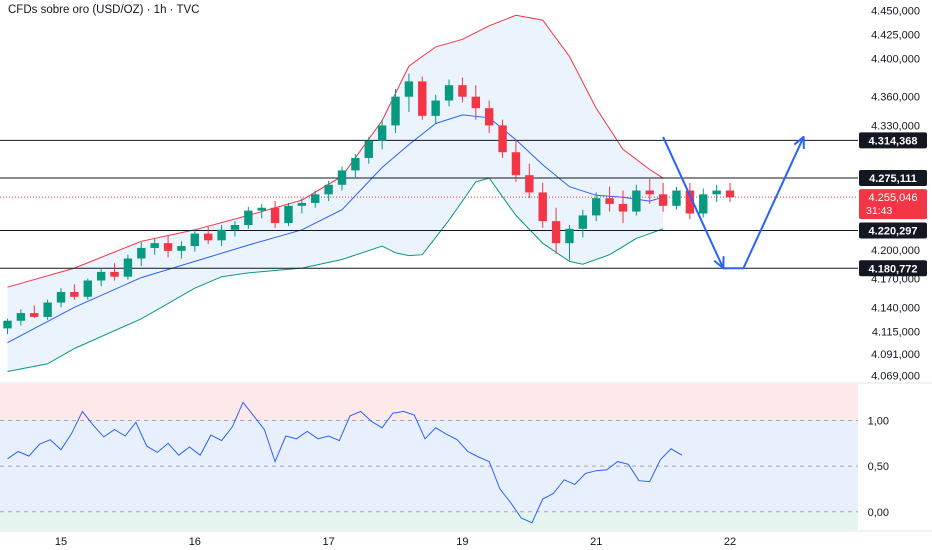  What do you see at coordinates (730, 542) in the screenshot?
I see `time-tick-label: 22` at bounding box center [730, 542].